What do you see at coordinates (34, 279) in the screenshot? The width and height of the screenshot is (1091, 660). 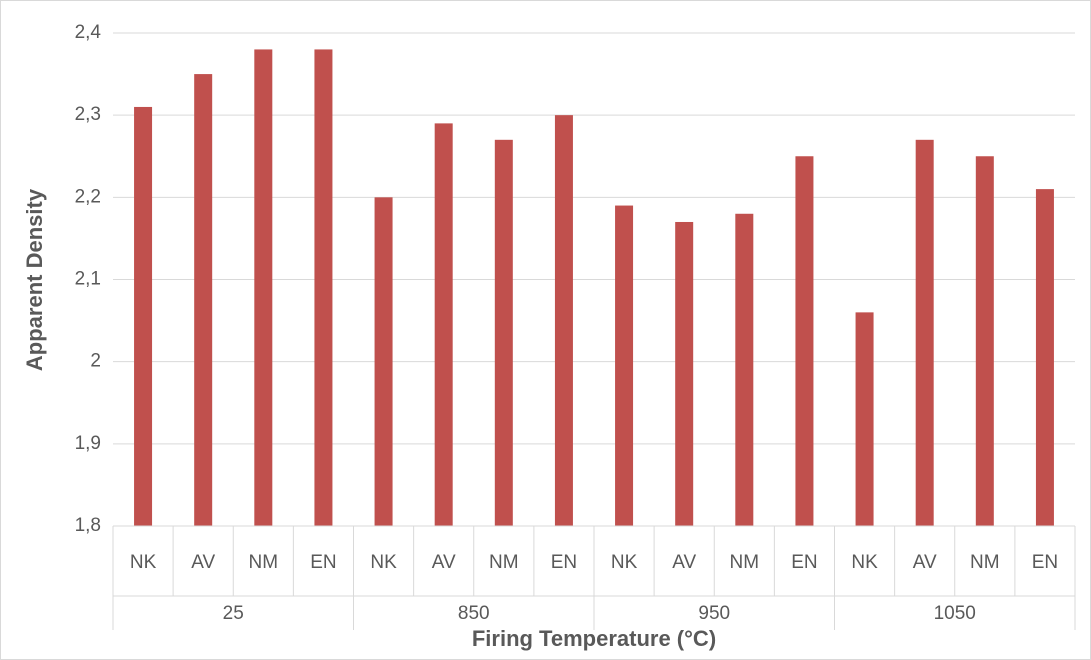 I see `y-axis-title: Apparent Density` at bounding box center [34, 279].